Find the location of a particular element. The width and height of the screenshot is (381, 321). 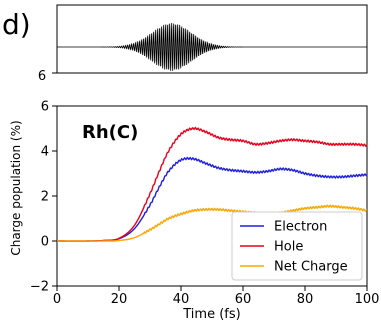

y-tick-label: −2 is located at coordinates (39, 287).